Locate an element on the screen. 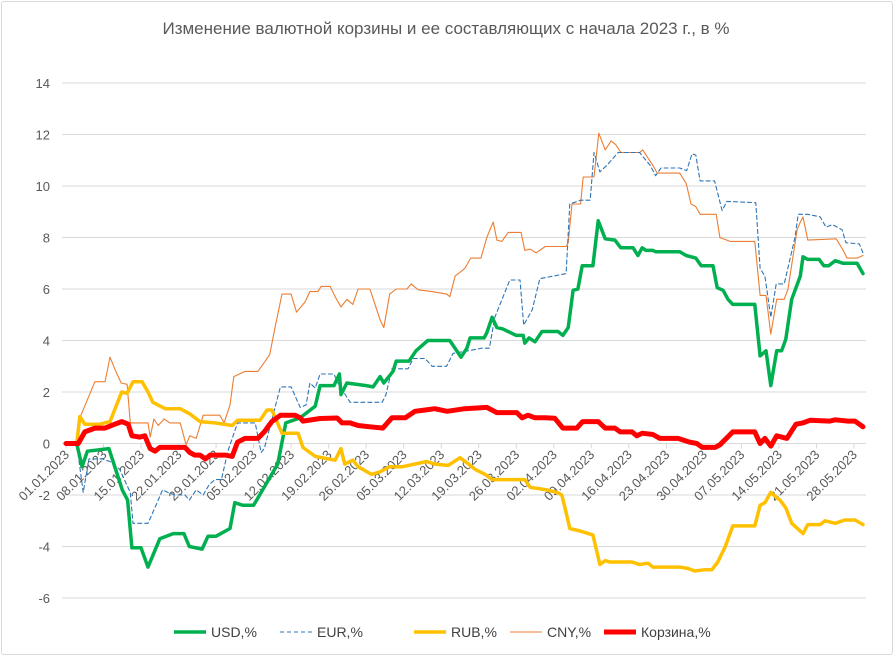  legend-label: EUR,% is located at coordinates (340, 632).